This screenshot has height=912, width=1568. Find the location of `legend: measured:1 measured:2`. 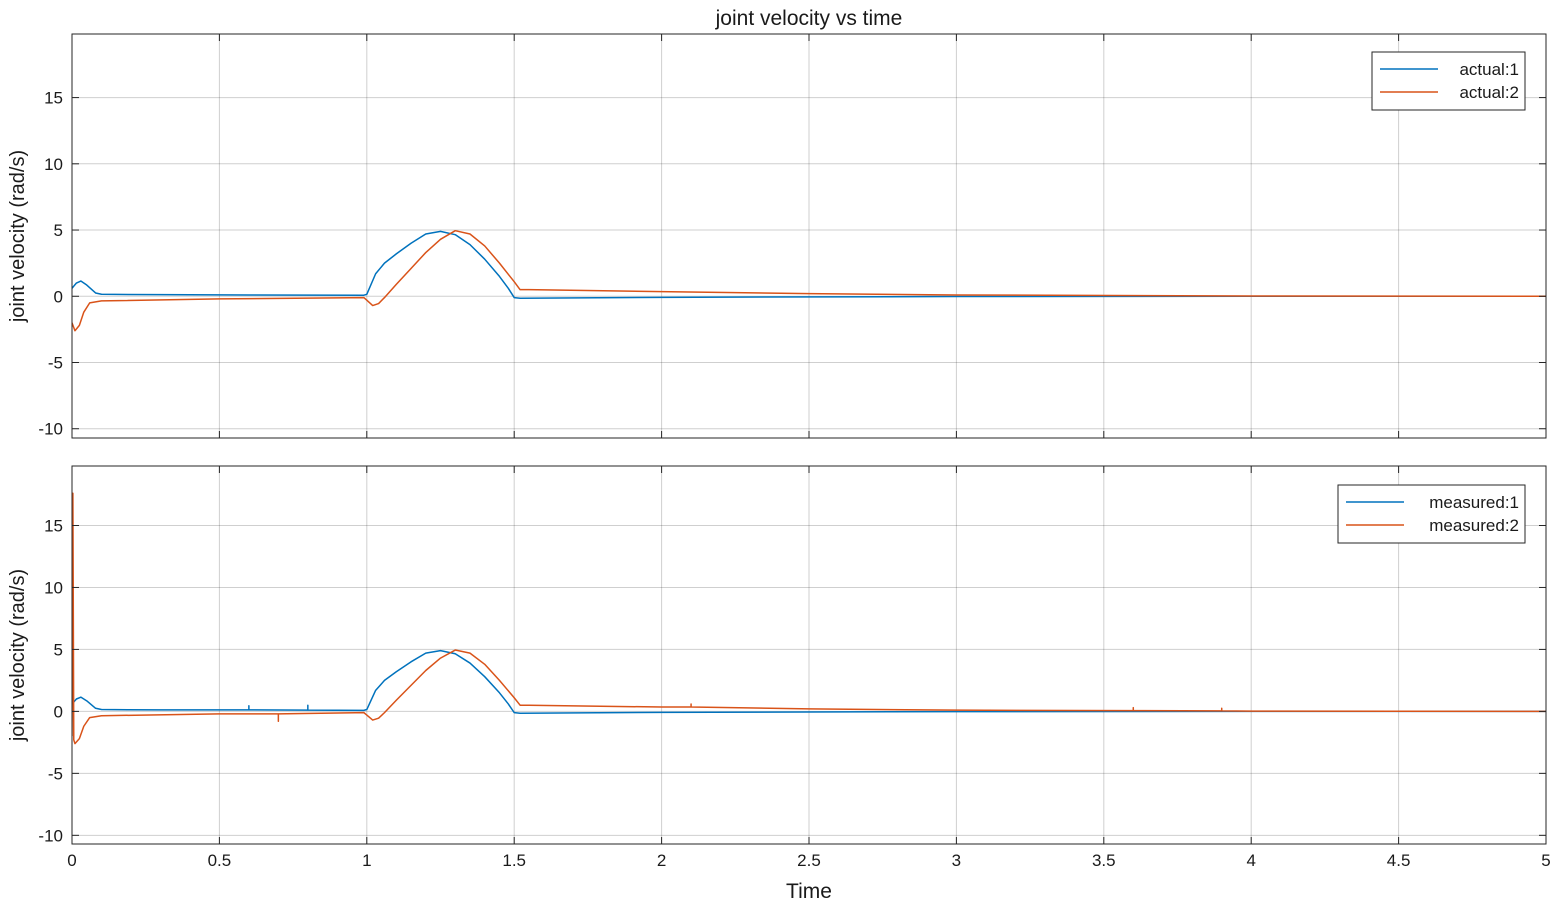

legend: measured:1 measured:2 is located at coordinates (1431, 514).